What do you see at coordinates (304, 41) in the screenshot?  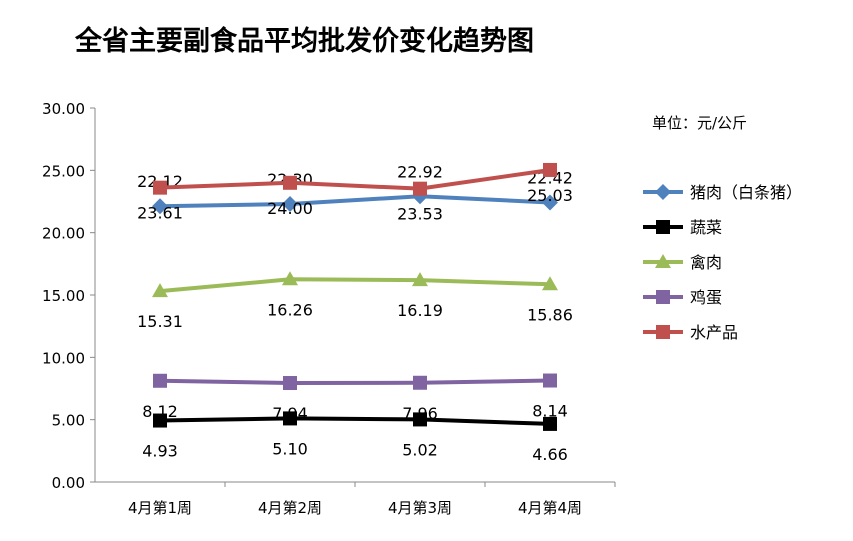 I see `chart-title: 全省主要副食品平均批发价变化趋势图` at bounding box center [304, 41].